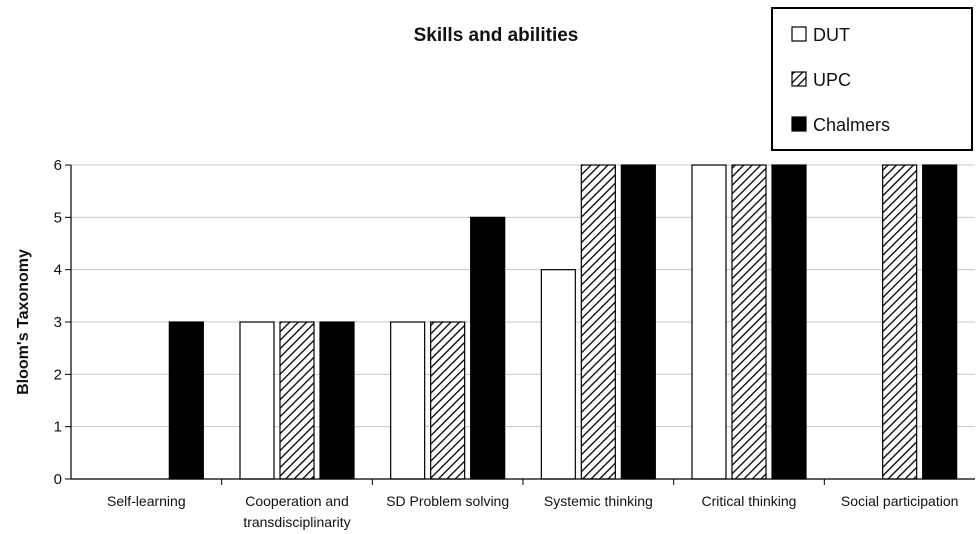 This screenshot has width=977, height=534. Describe the element at coordinates (58, 217) in the screenshot. I see `y-tick-label: 5` at that location.